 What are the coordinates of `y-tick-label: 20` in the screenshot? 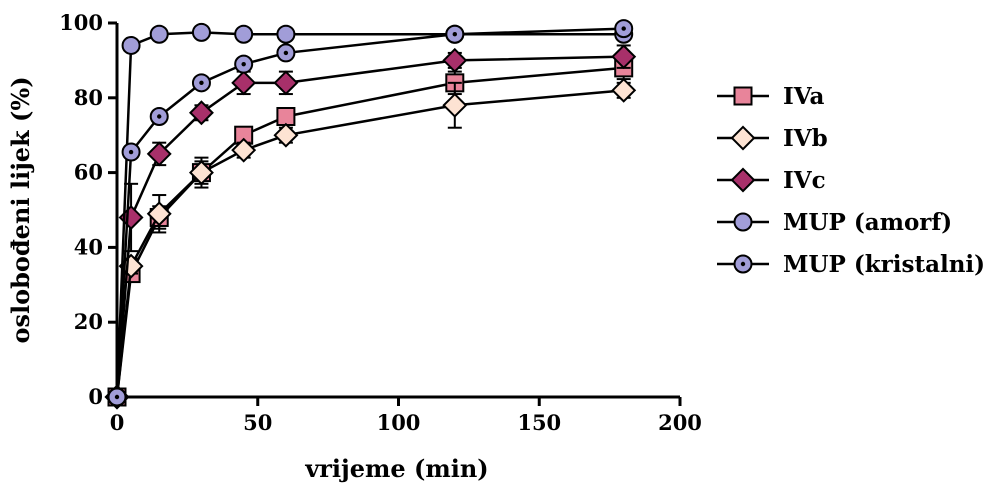 It's located at (88, 321).